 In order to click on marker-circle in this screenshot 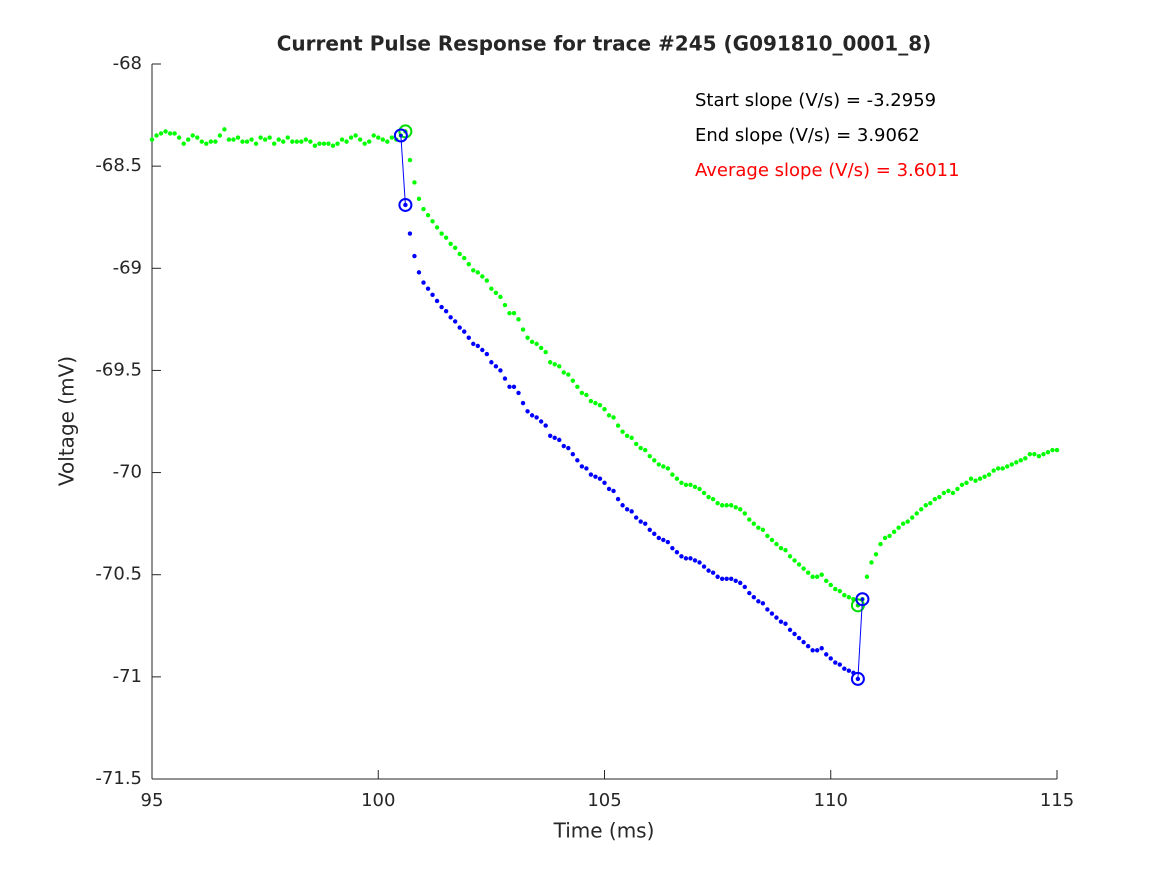, I will do `click(400, 135)`.